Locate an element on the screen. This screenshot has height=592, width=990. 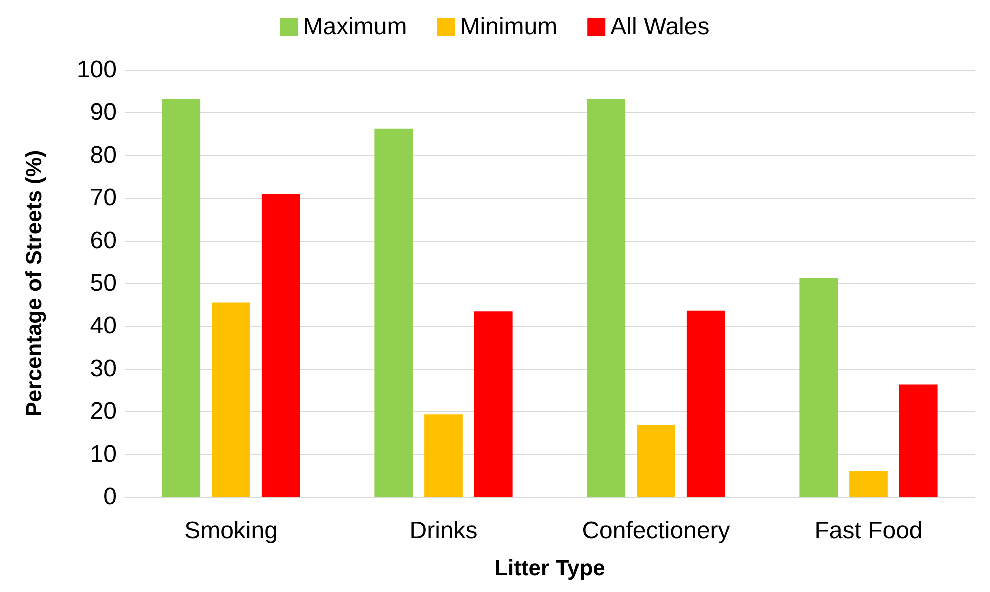
x-tick-label: Smoking is located at coordinates (231, 531).